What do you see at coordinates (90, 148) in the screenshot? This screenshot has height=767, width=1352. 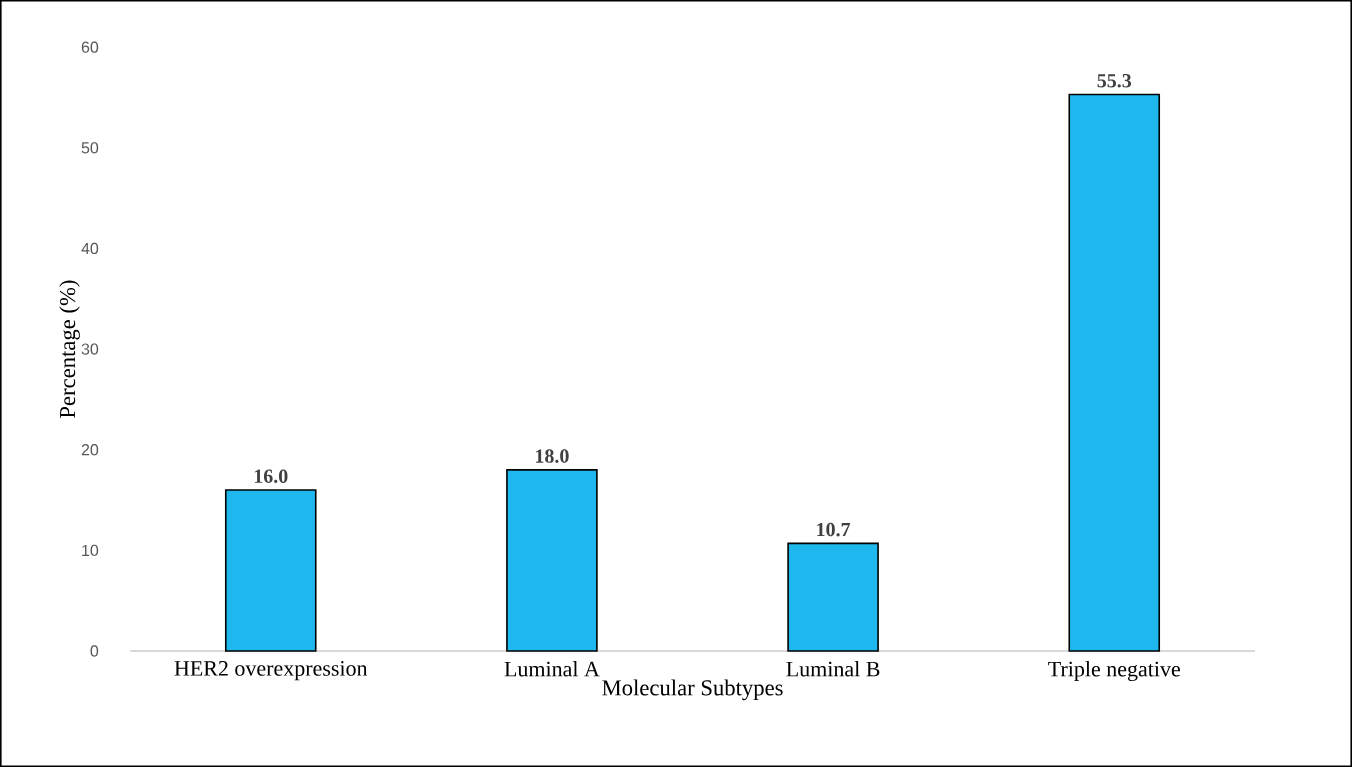 I see `y-tick-label: 50` at bounding box center [90, 148].